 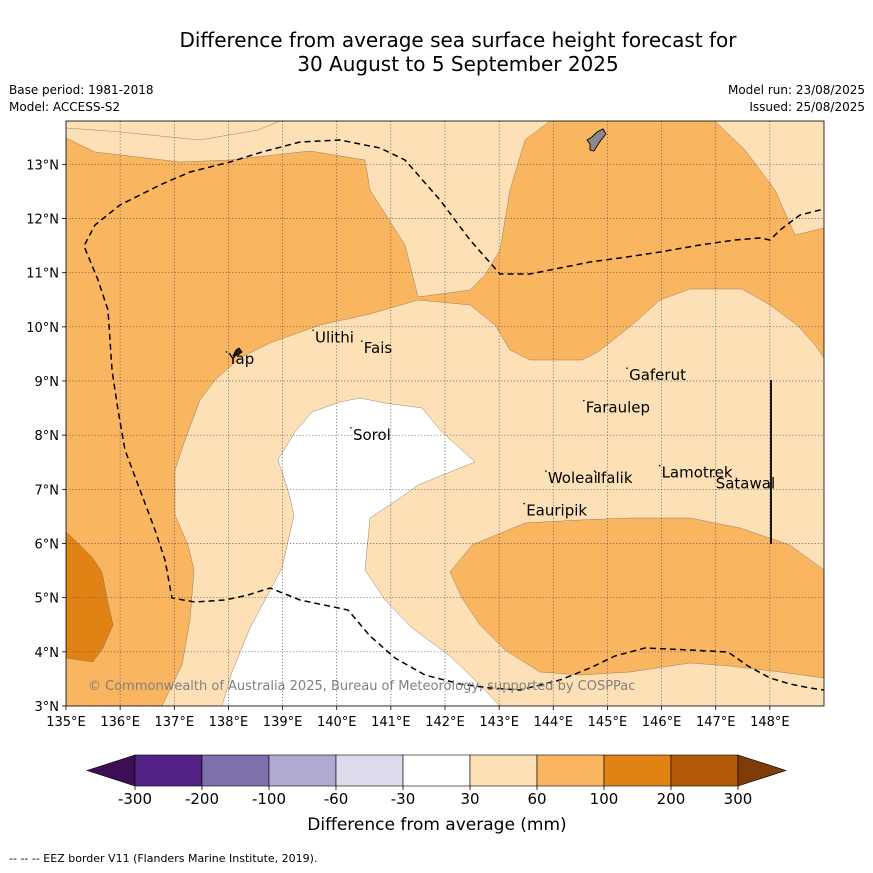 I want to click on colorbar-tick-label: 300, so click(x=738, y=799).